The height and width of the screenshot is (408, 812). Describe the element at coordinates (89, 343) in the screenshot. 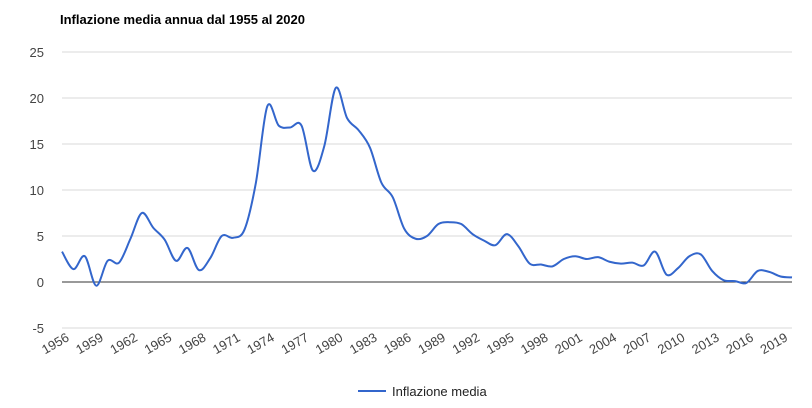

I see `x-tick-label: 1959` at that location.